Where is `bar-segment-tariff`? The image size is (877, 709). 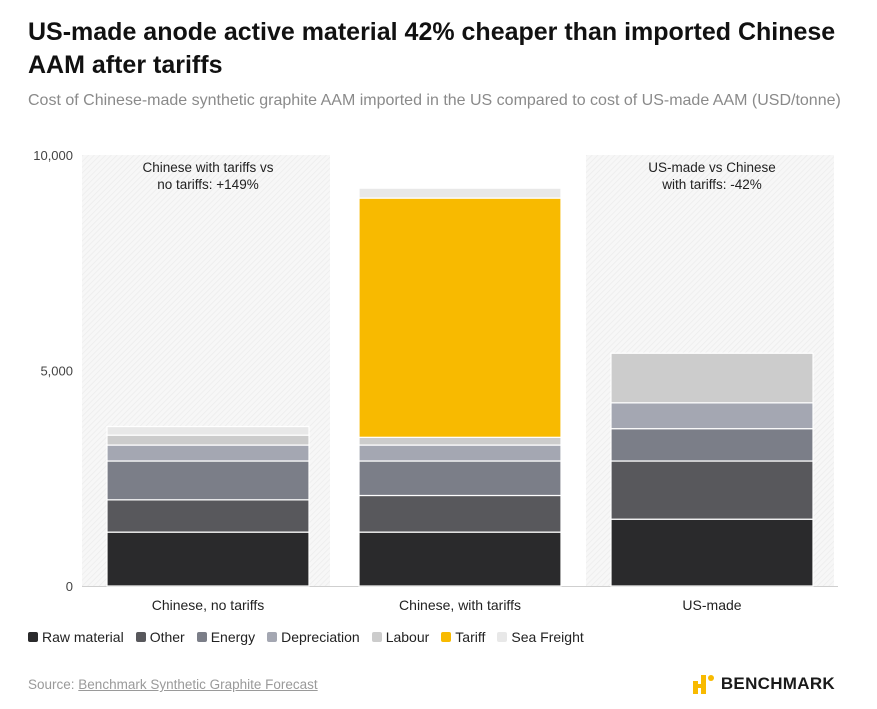 bar-segment-tariff is located at coordinates (460, 317).